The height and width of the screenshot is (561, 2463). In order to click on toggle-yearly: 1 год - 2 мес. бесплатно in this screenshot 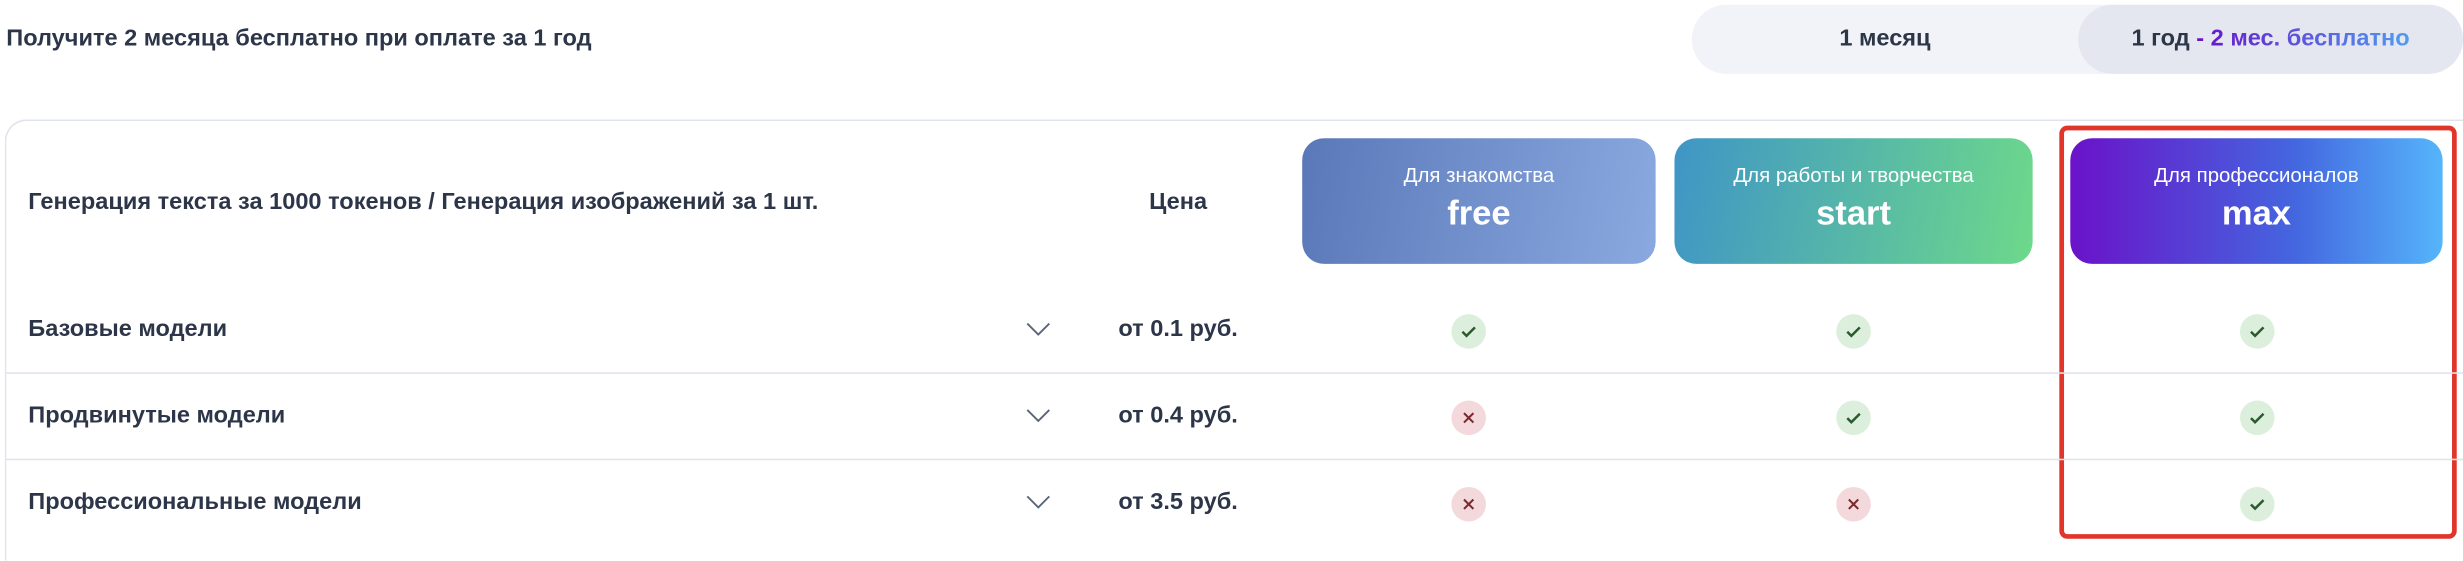, I will do `click(2270, 39)`.